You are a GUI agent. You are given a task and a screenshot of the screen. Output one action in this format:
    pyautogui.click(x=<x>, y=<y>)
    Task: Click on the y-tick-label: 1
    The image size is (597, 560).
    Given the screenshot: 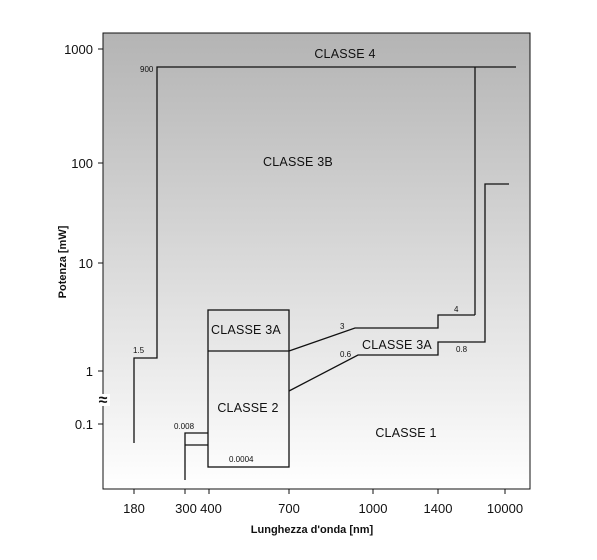 What is the action you would take?
    pyautogui.click(x=89, y=371)
    